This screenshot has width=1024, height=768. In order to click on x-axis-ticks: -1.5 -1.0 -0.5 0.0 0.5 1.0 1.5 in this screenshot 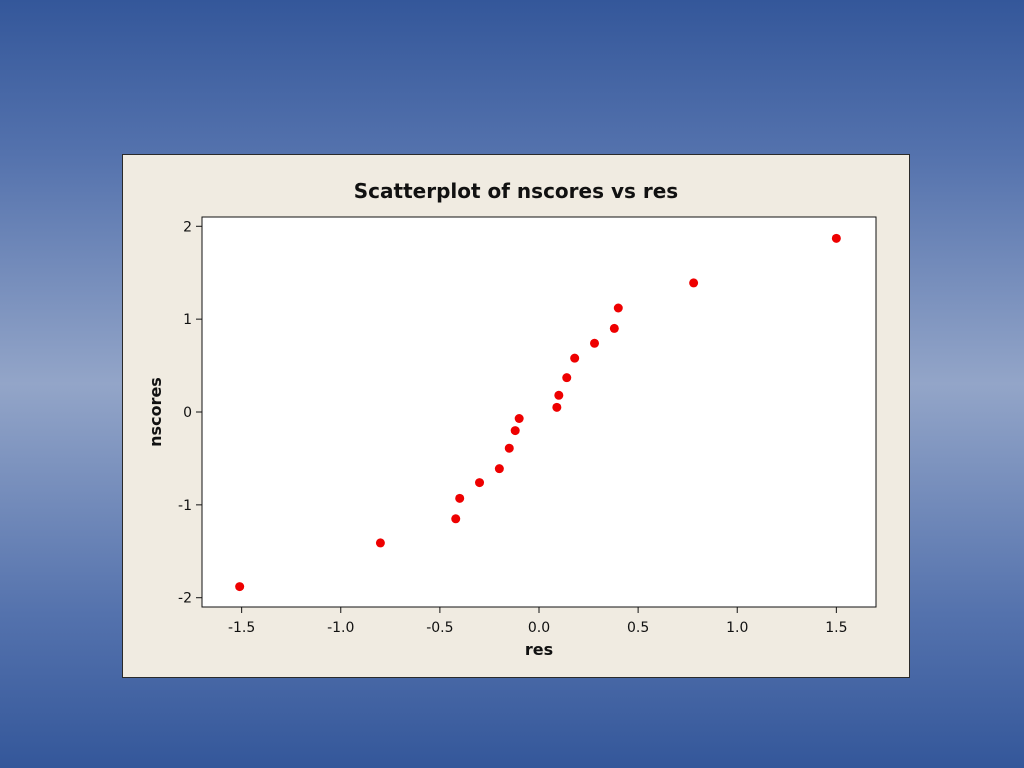, I will do `click(537, 621)`.